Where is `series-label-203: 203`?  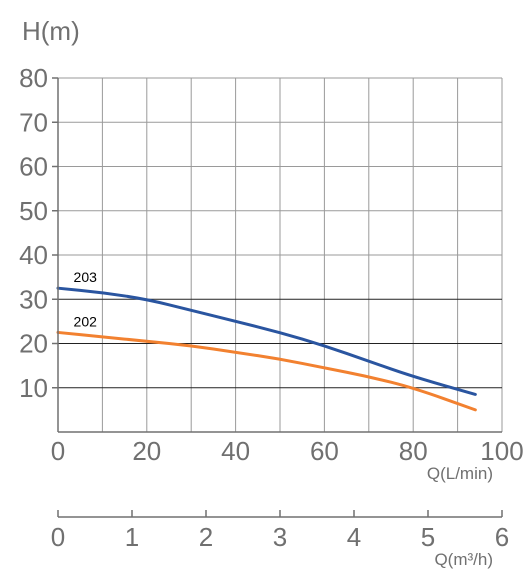 series-label-203: 203 is located at coordinates (86, 277).